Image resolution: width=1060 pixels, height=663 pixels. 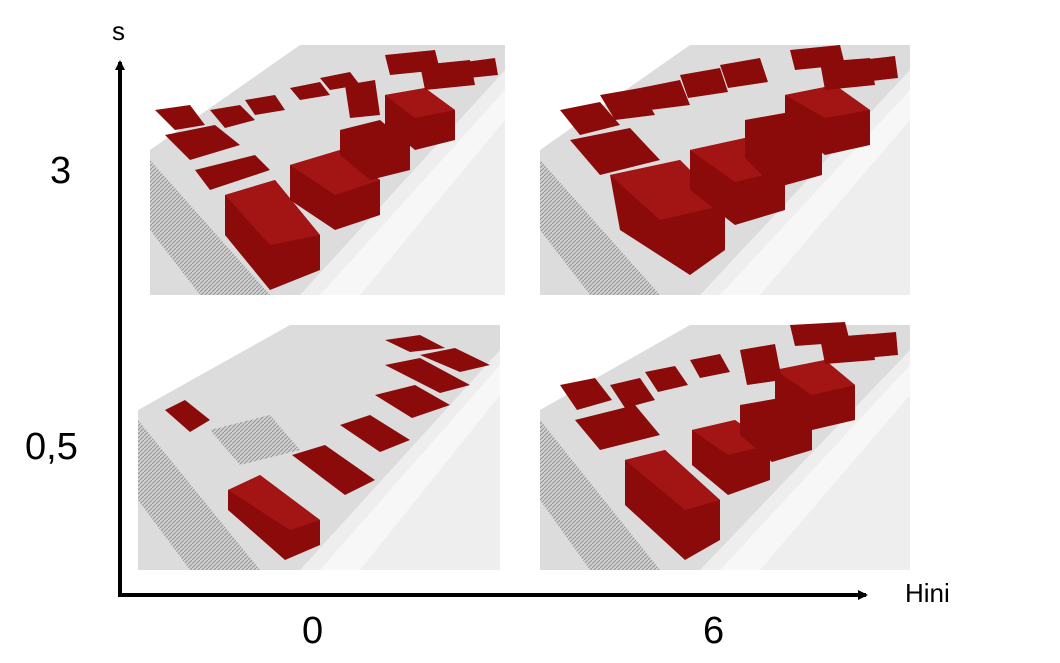 I want to click on panel-s05-hini6, so click(x=725, y=446).